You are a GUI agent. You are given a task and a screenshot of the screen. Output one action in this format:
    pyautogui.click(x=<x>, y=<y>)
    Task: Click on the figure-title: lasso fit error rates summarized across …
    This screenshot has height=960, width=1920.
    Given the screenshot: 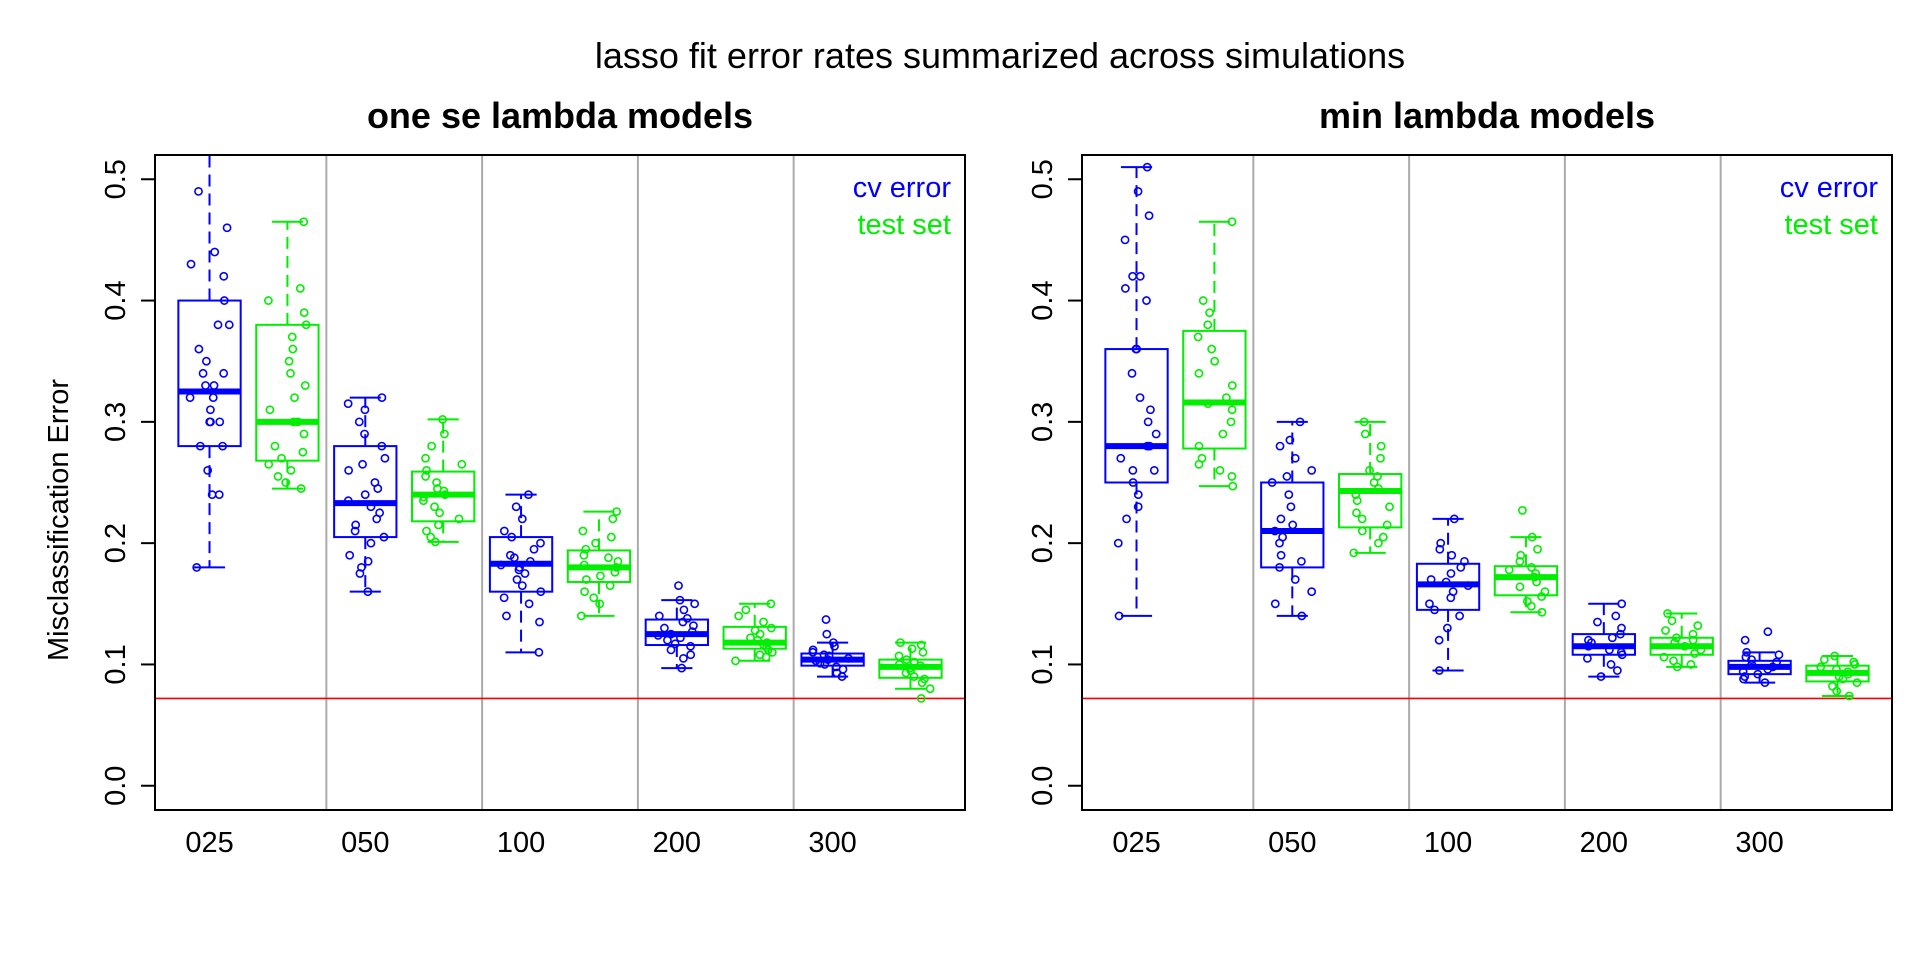 What is the action you would take?
    pyautogui.click(x=1000, y=55)
    